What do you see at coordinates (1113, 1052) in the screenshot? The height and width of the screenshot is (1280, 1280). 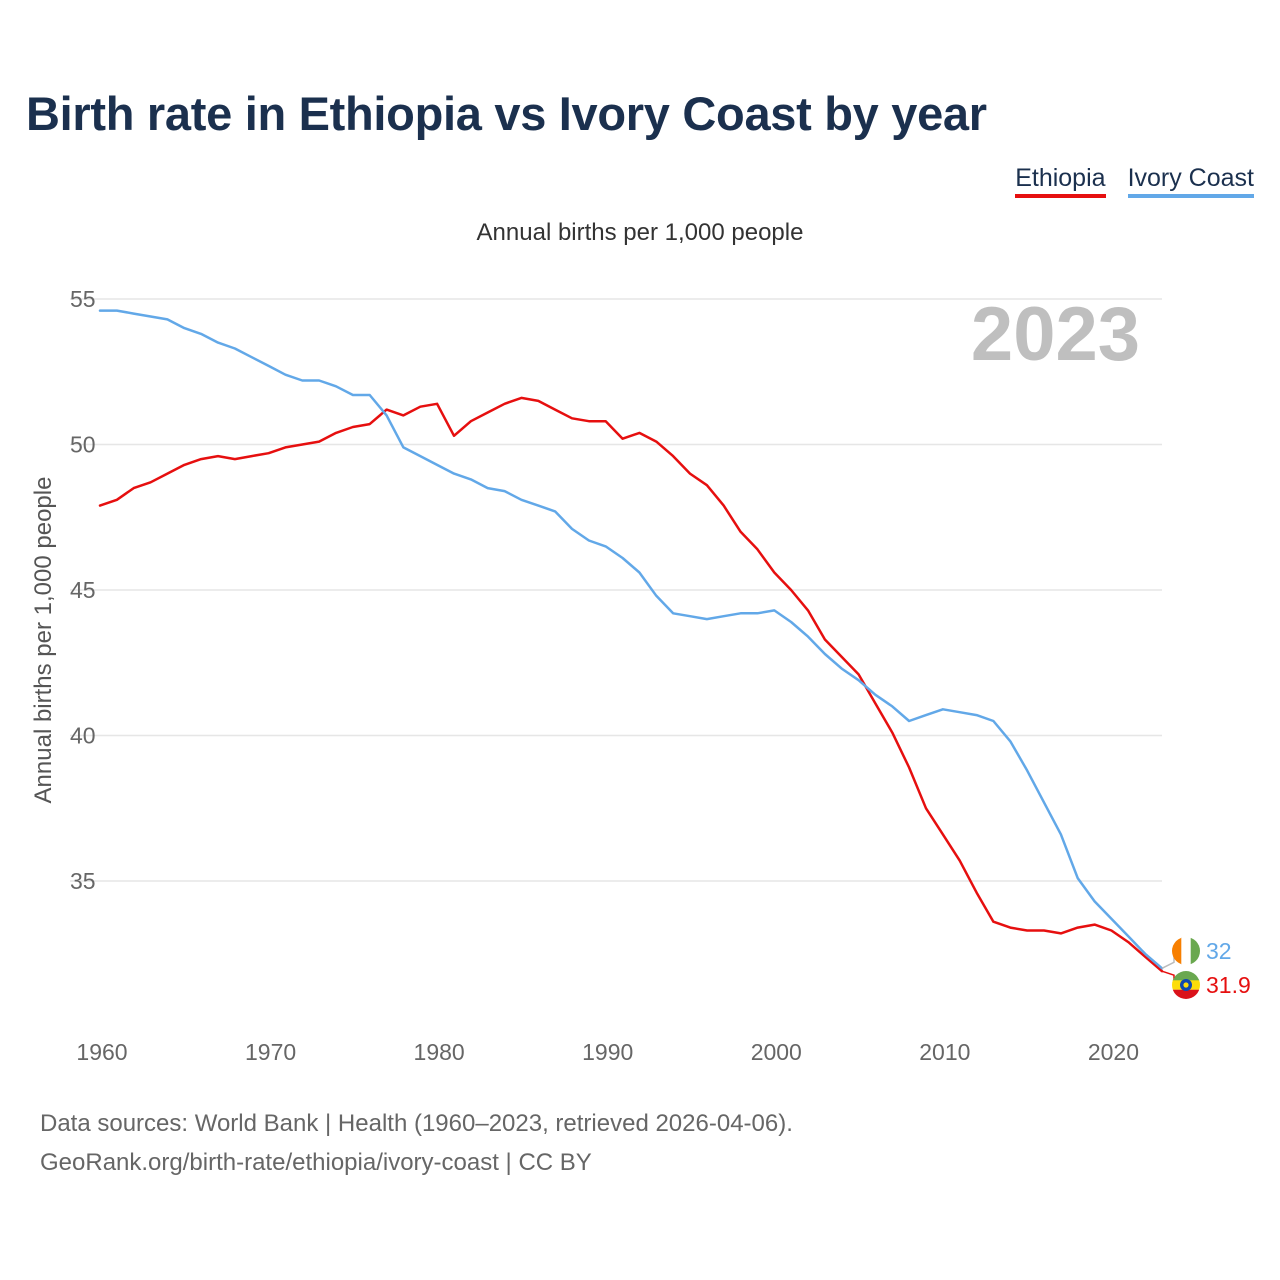 I see `x-tick-label: 2020` at bounding box center [1113, 1052].